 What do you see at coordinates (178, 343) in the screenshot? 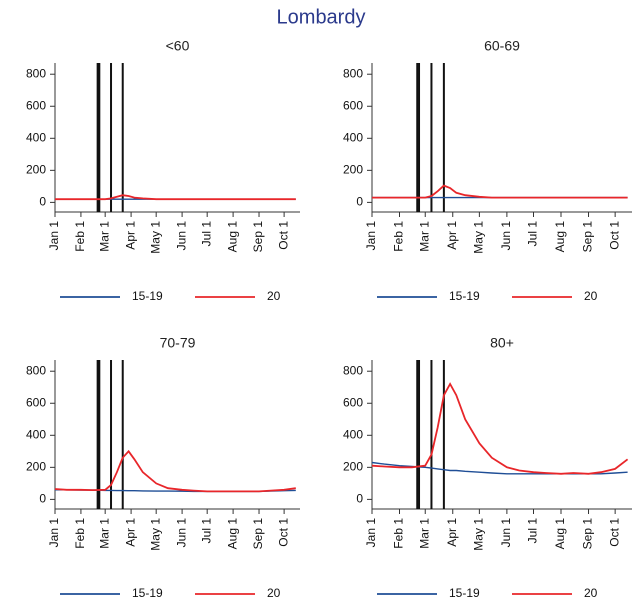
I see `panel-title: 70-79` at bounding box center [178, 343].